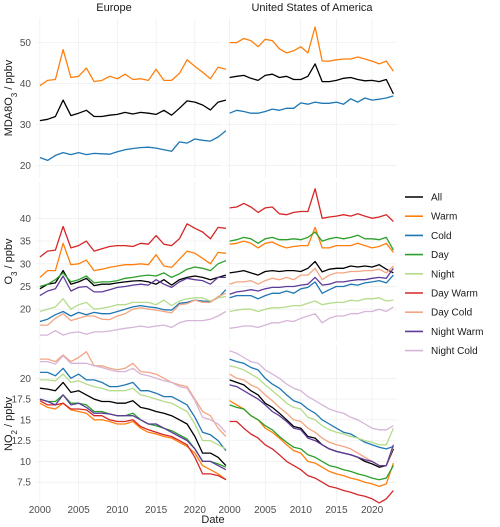 This screenshot has width=500, height=527. What do you see at coordinates (436, 198) in the screenshot?
I see `legend-label-all: All` at bounding box center [436, 198].